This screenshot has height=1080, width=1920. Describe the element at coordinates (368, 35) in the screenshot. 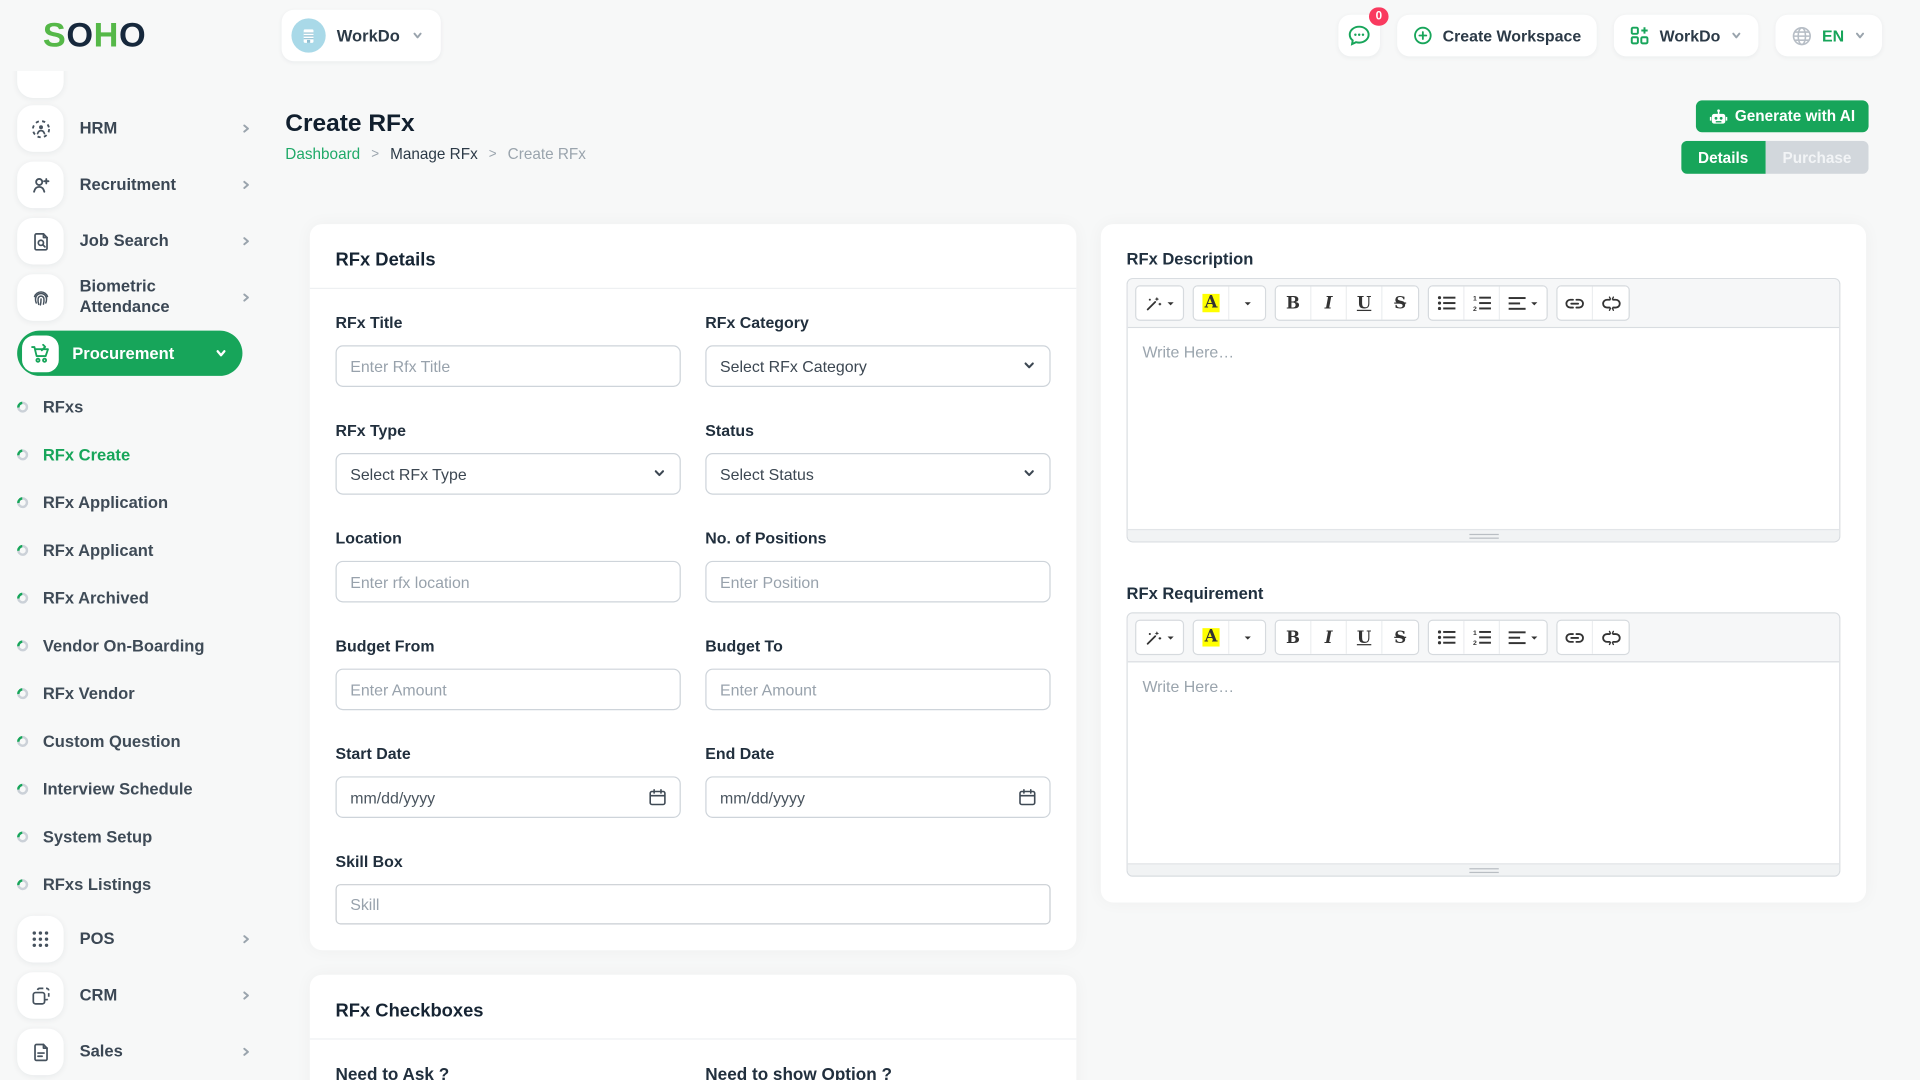

I see `workspace-name: WorkDo` at that location.